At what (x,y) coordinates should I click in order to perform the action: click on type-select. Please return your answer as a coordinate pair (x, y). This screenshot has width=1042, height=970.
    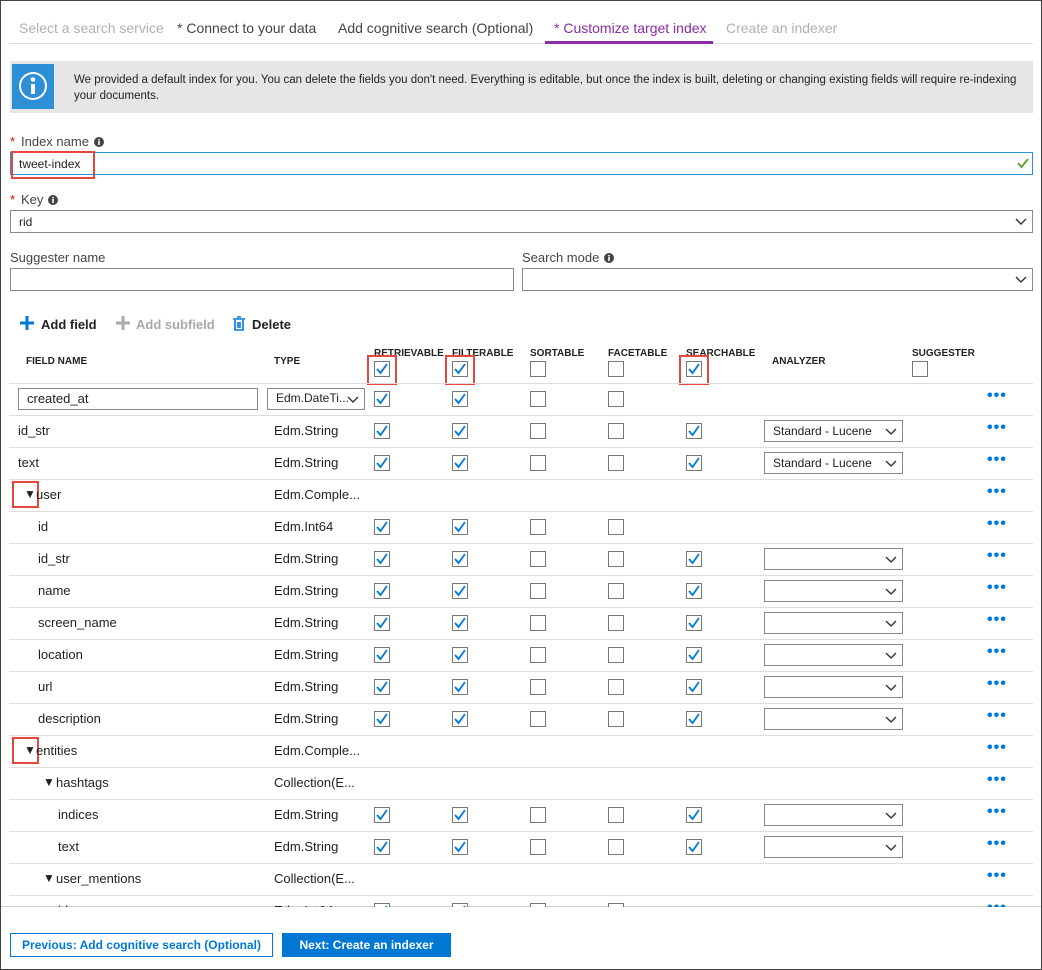
    Looking at the image, I should click on (316, 399).